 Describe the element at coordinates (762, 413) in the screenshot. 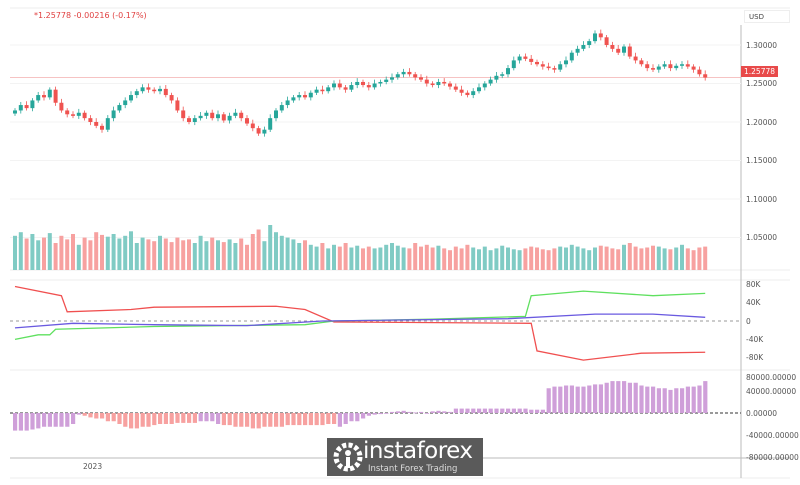

I see `histogram-tick-label: 0.00000` at that location.